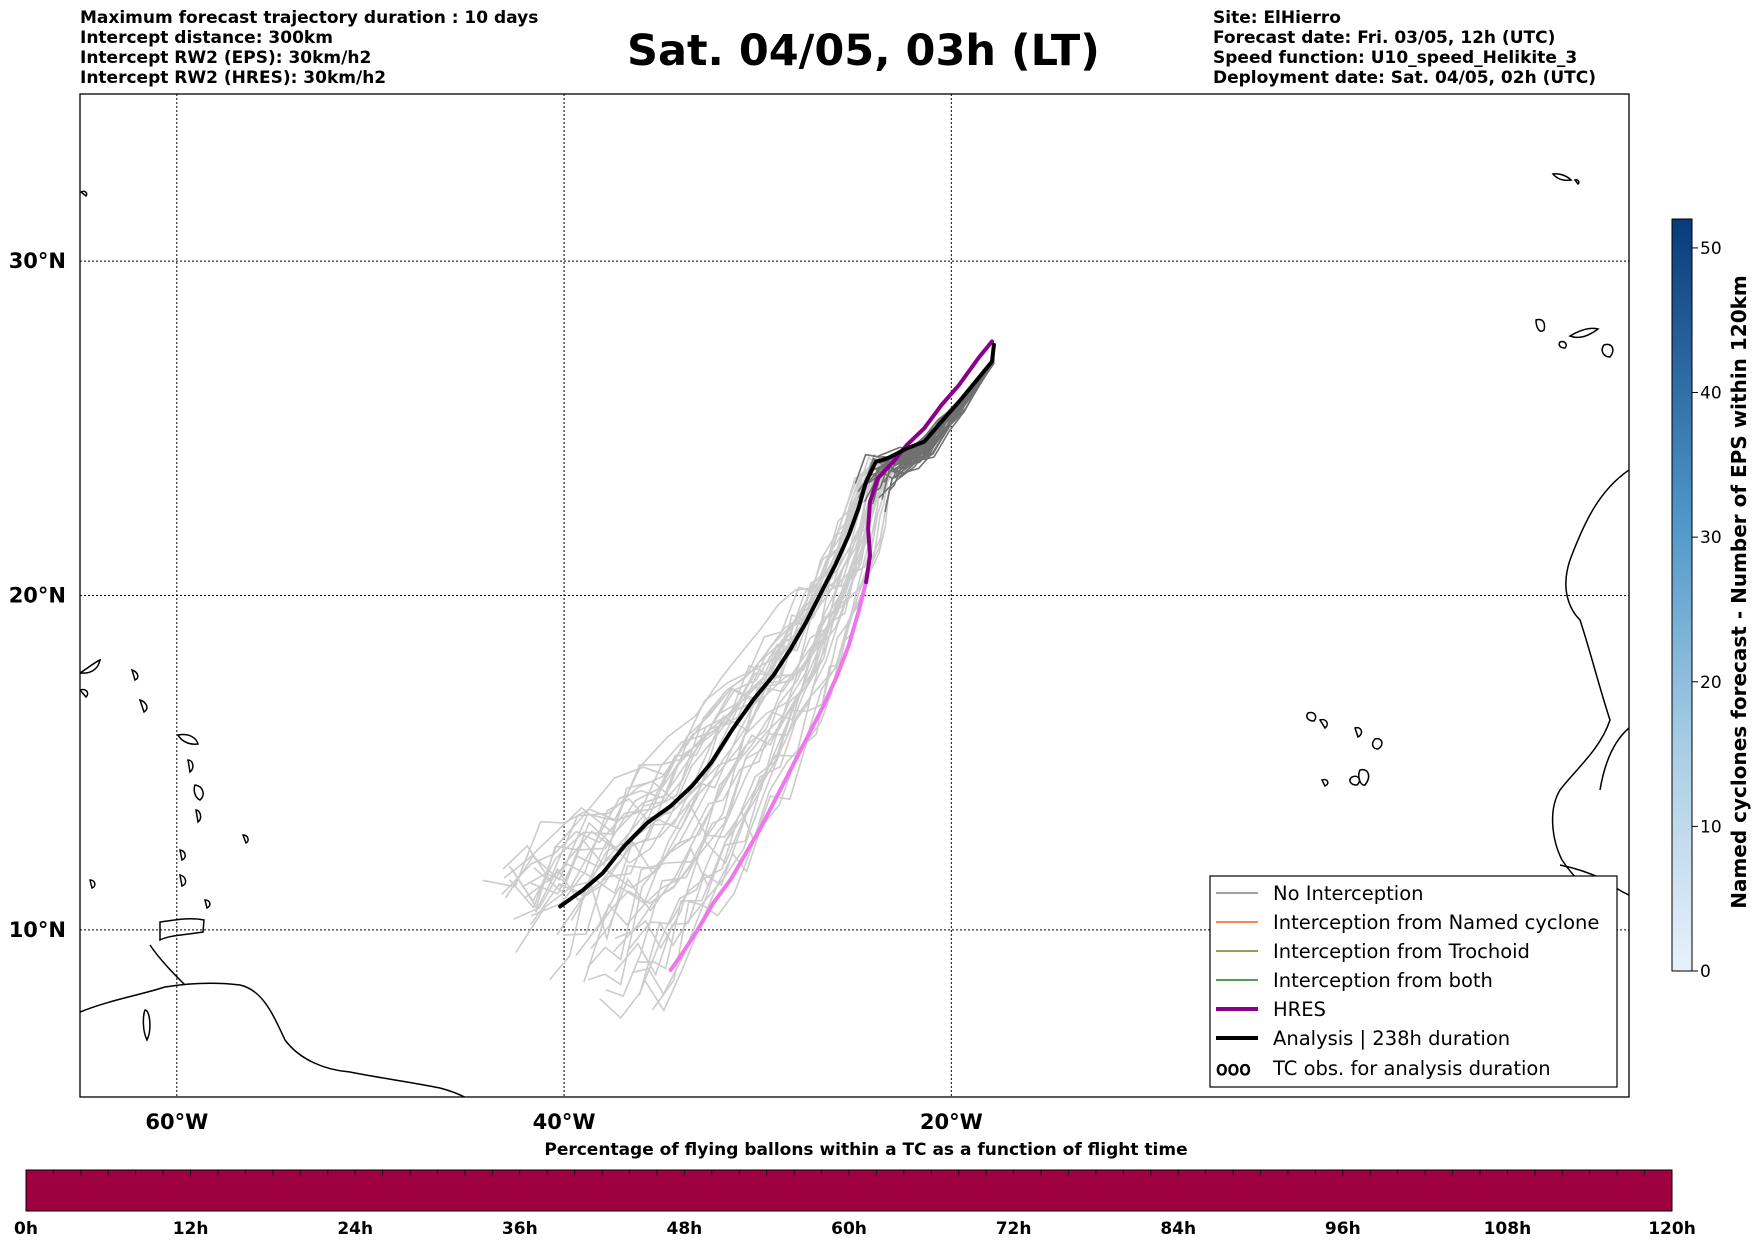 This screenshot has height=1241, width=1752. Describe the element at coordinates (198, 816) in the screenshot. I see `island-st-lucia` at that location.